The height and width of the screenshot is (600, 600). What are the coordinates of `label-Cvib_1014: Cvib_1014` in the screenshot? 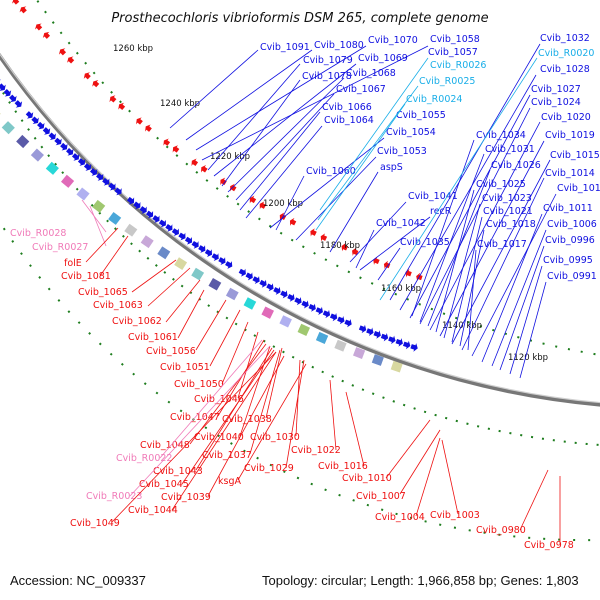 It's located at (570, 173).